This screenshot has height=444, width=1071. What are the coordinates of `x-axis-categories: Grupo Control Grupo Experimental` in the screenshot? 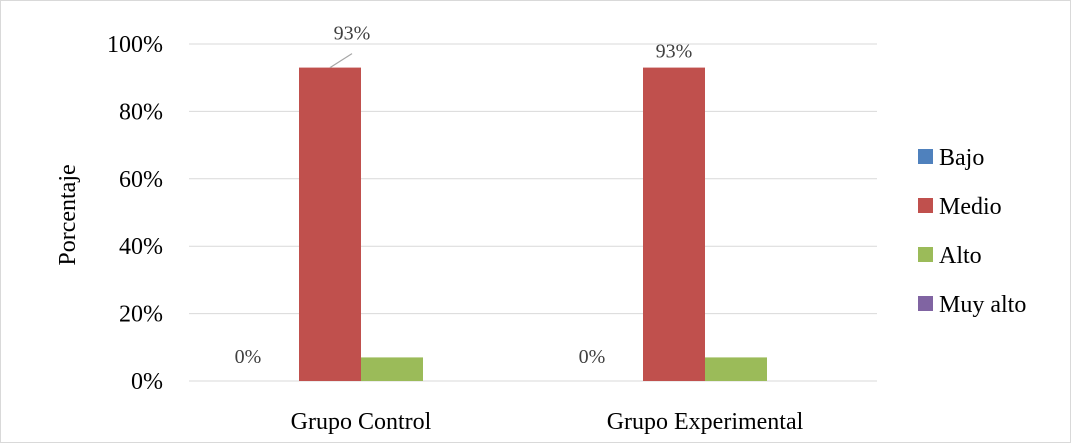 It's located at (547, 422).